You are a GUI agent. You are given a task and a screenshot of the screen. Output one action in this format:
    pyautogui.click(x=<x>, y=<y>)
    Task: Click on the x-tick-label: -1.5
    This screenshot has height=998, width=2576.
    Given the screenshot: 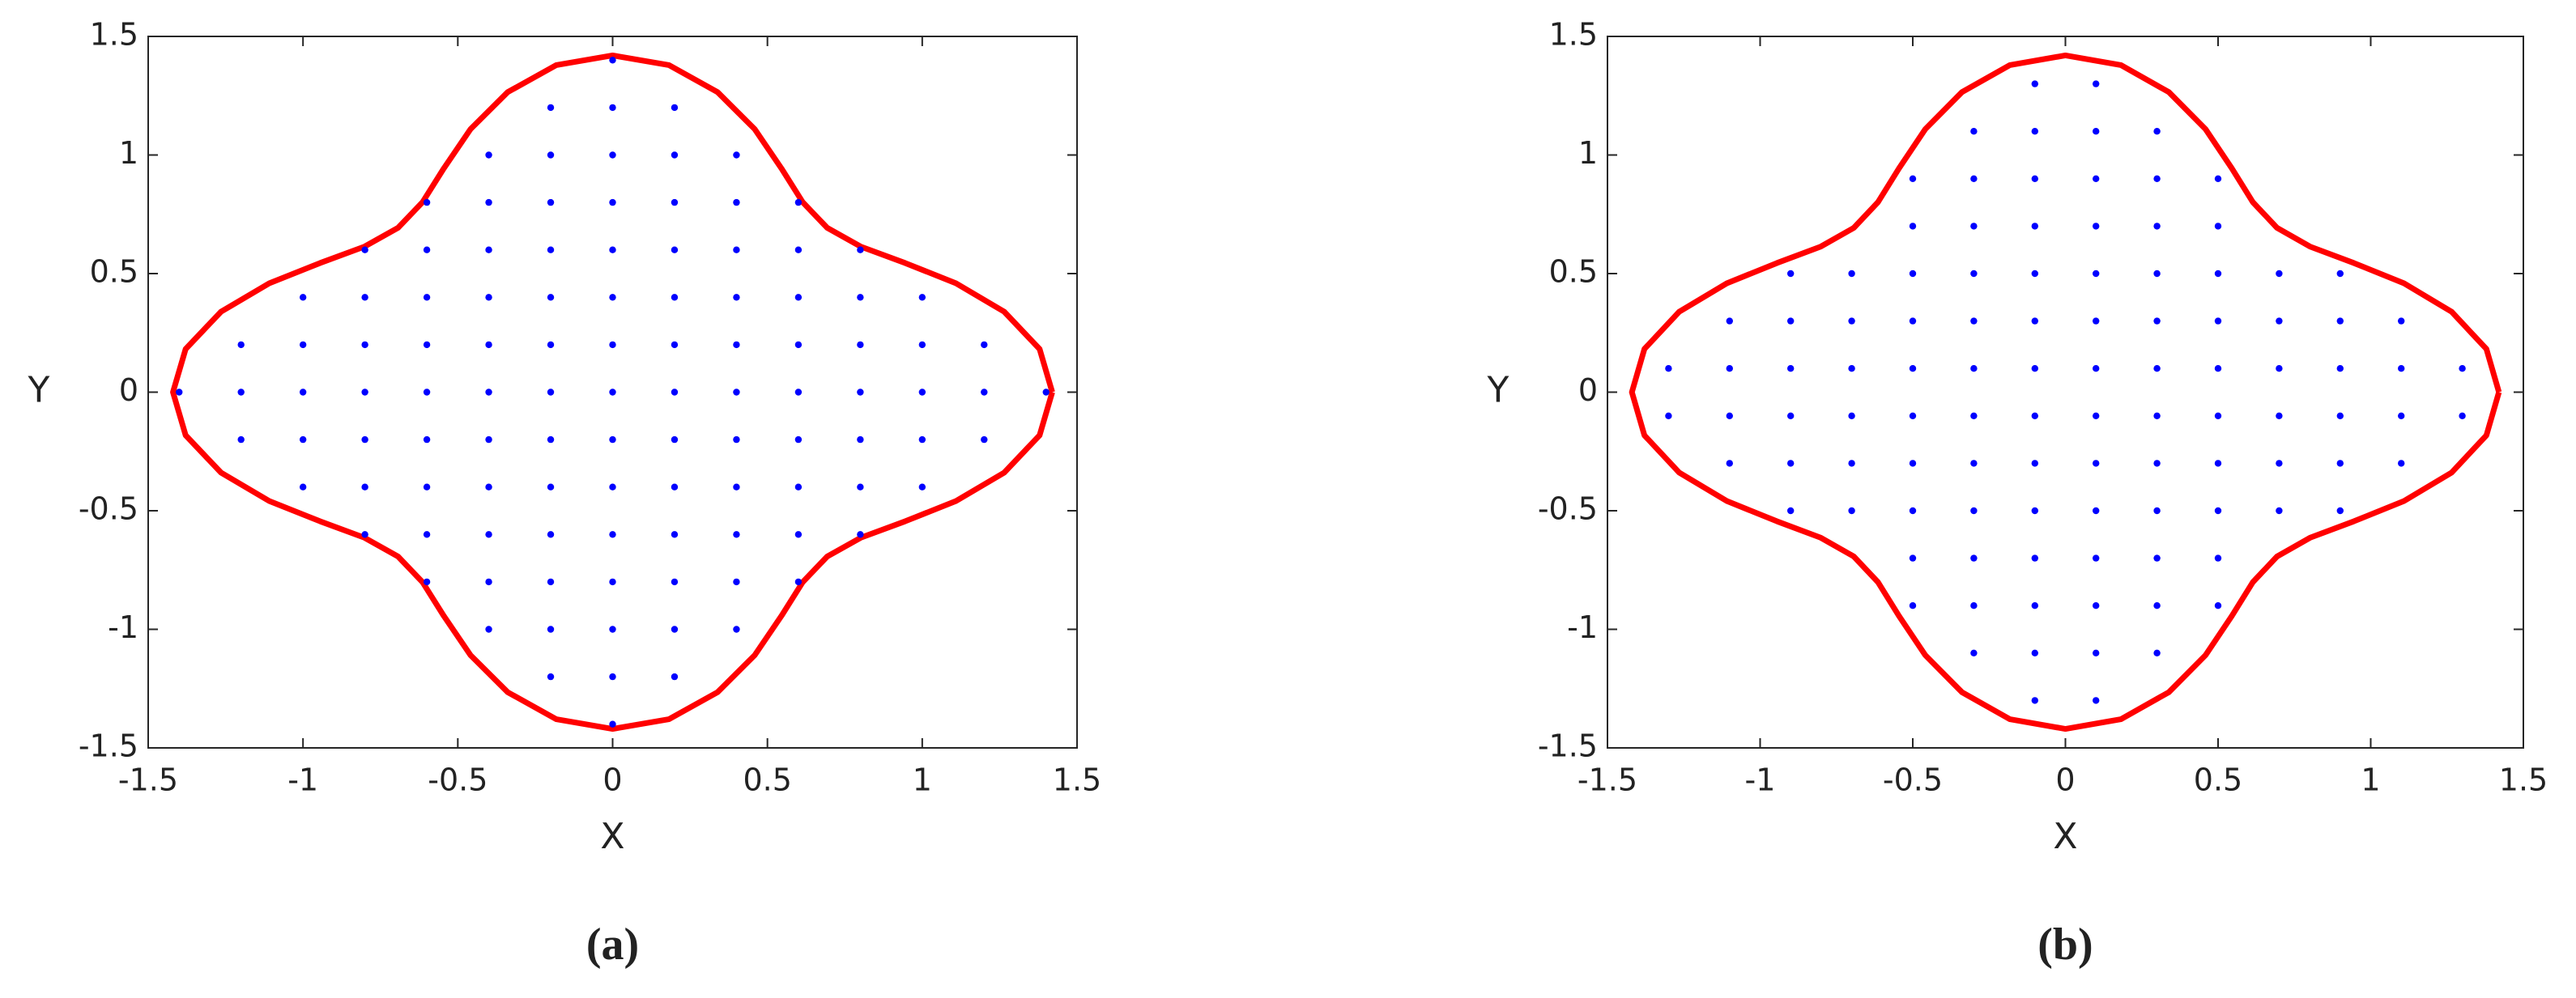 What is the action you would take?
    pyautogui.click(x=148, y=780)
    